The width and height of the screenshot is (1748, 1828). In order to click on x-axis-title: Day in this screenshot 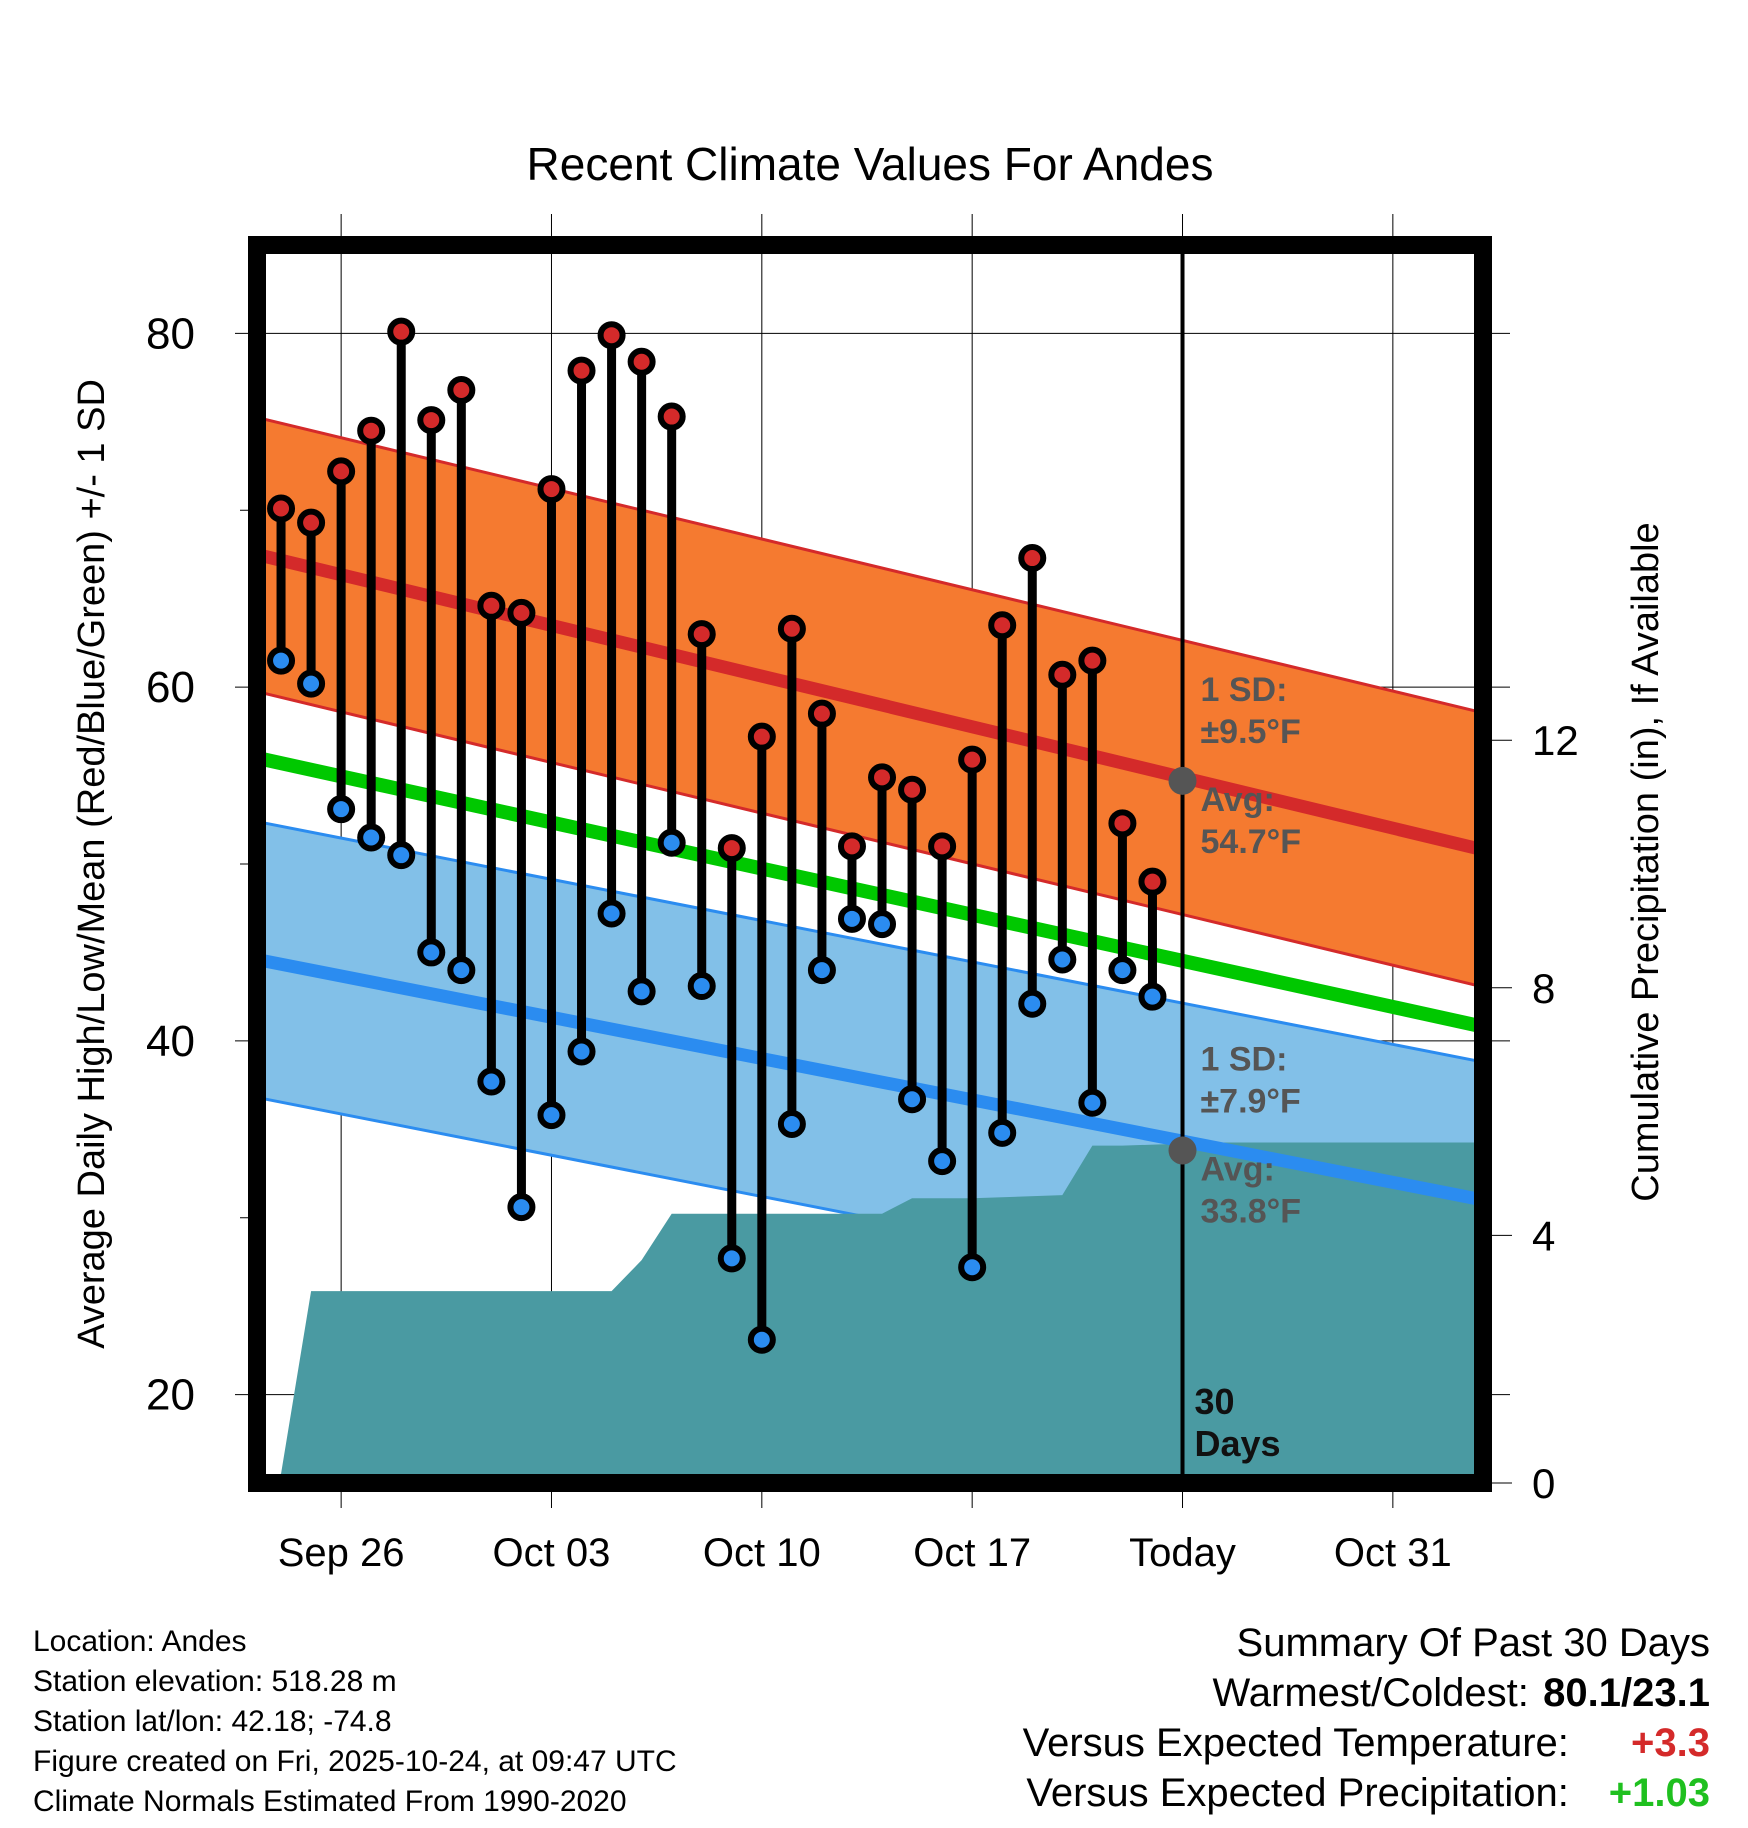, I will do `click(870, 1598)`.